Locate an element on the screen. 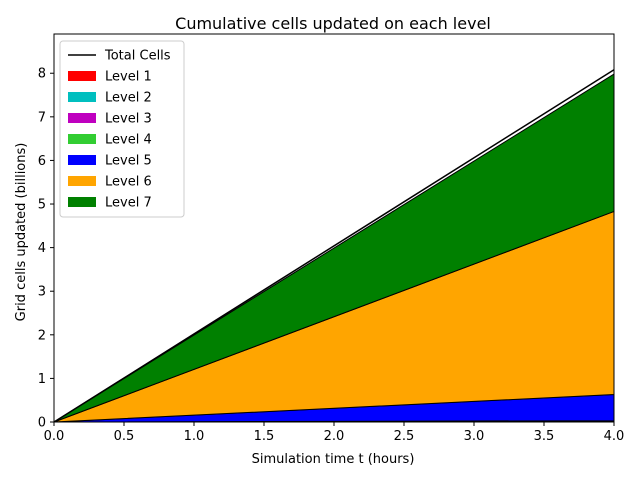 Image resolution: width=640 pixels, height=480 pixels. x-tick-label: 2.5 is located at coordinates (404, 436).